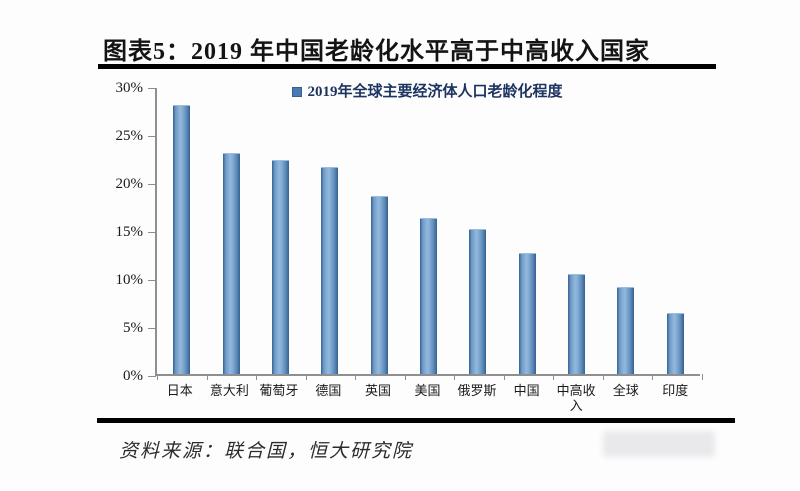 The width and height of the screenshot is (800, 491). I want to click on y-tick-label: 25%, so click(129, 136).